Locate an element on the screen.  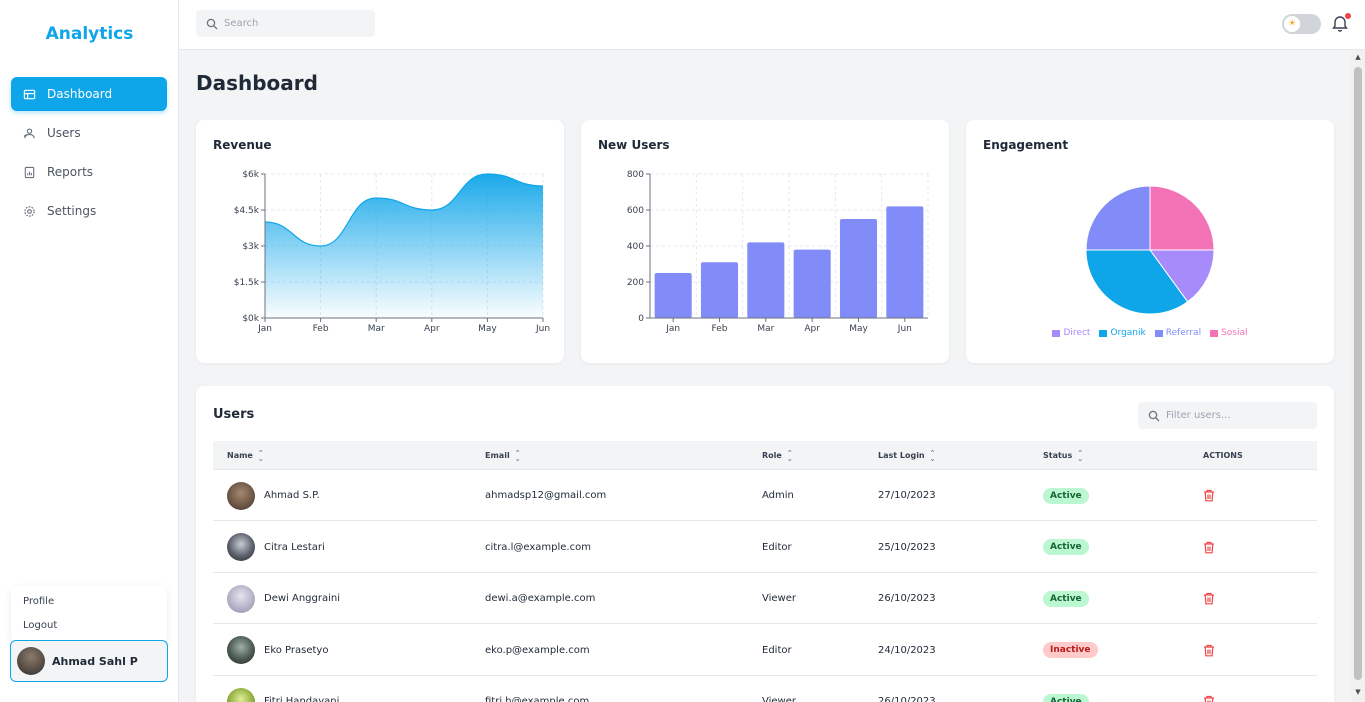
cell-email: eko.p@example.com is located at coordinates (537, 650).